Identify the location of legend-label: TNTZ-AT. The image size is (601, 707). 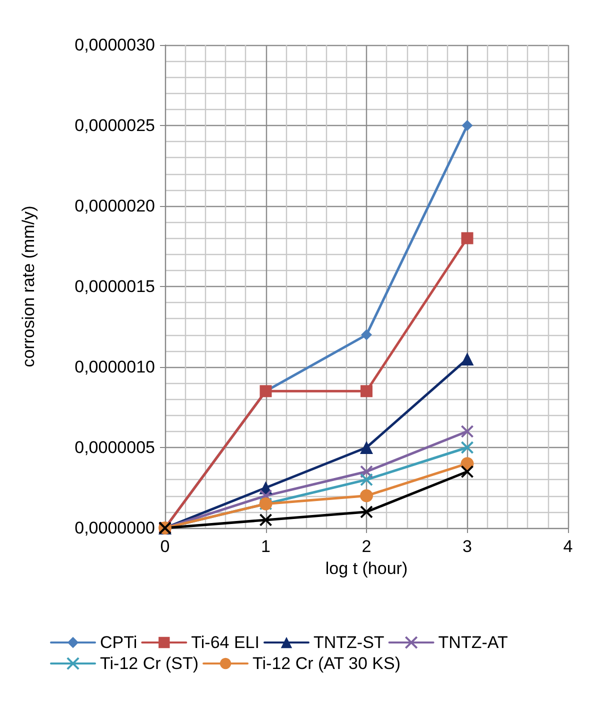
(473, 642).